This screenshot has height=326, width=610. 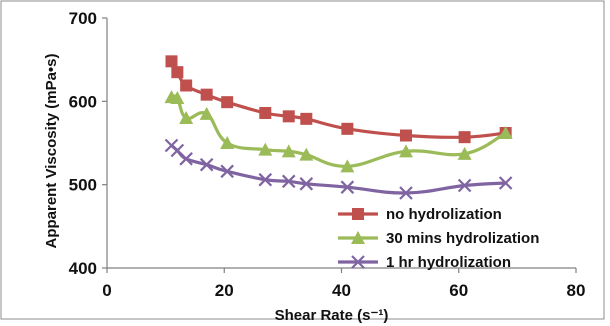 I want to click on y-tick-label: 500, so click(x=83, y=185).